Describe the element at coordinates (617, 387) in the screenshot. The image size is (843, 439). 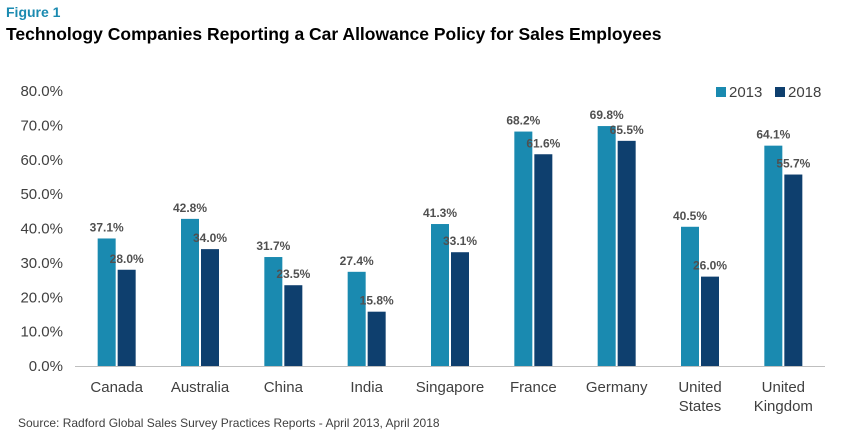
I see `x-tick-label: Germany` at that location.